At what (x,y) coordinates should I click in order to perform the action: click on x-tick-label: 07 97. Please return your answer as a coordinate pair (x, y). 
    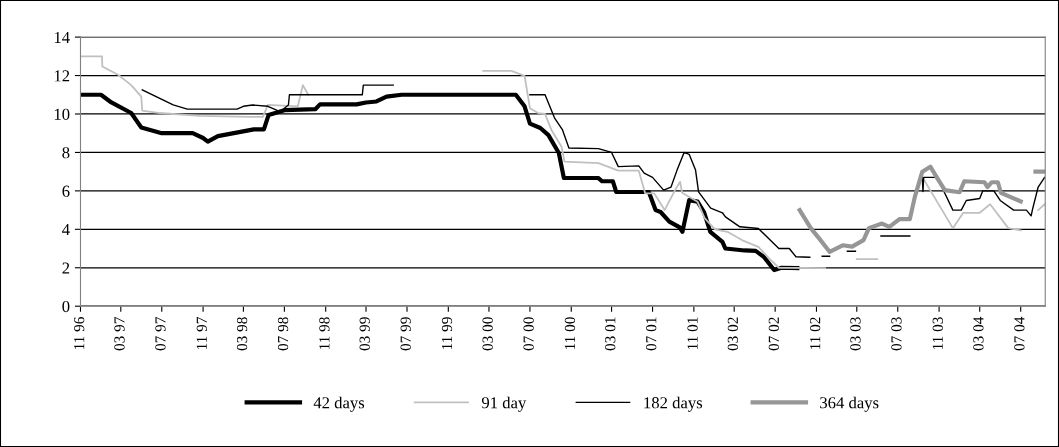
    Looking at the image, I should click on (160, 334).